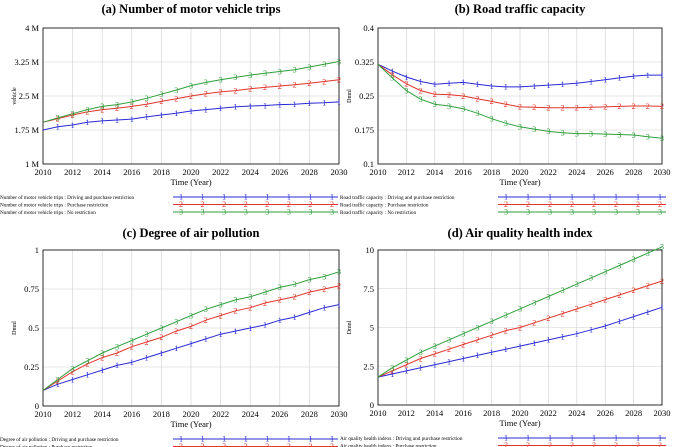 Image resolution: width=677 pixels, height=447 pixels. Describe the element at coordinates (372, 328) in the screenshot. I see `y-tick-label: 5` at that location.